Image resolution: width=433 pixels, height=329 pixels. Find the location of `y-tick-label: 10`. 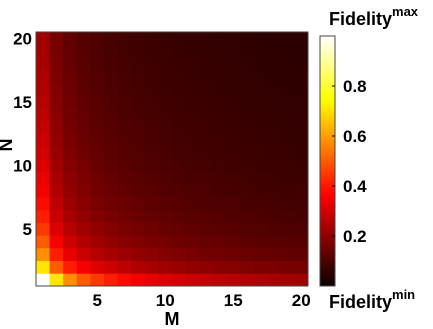

y-tick-label: 10 is located at coordinates (22, 165).